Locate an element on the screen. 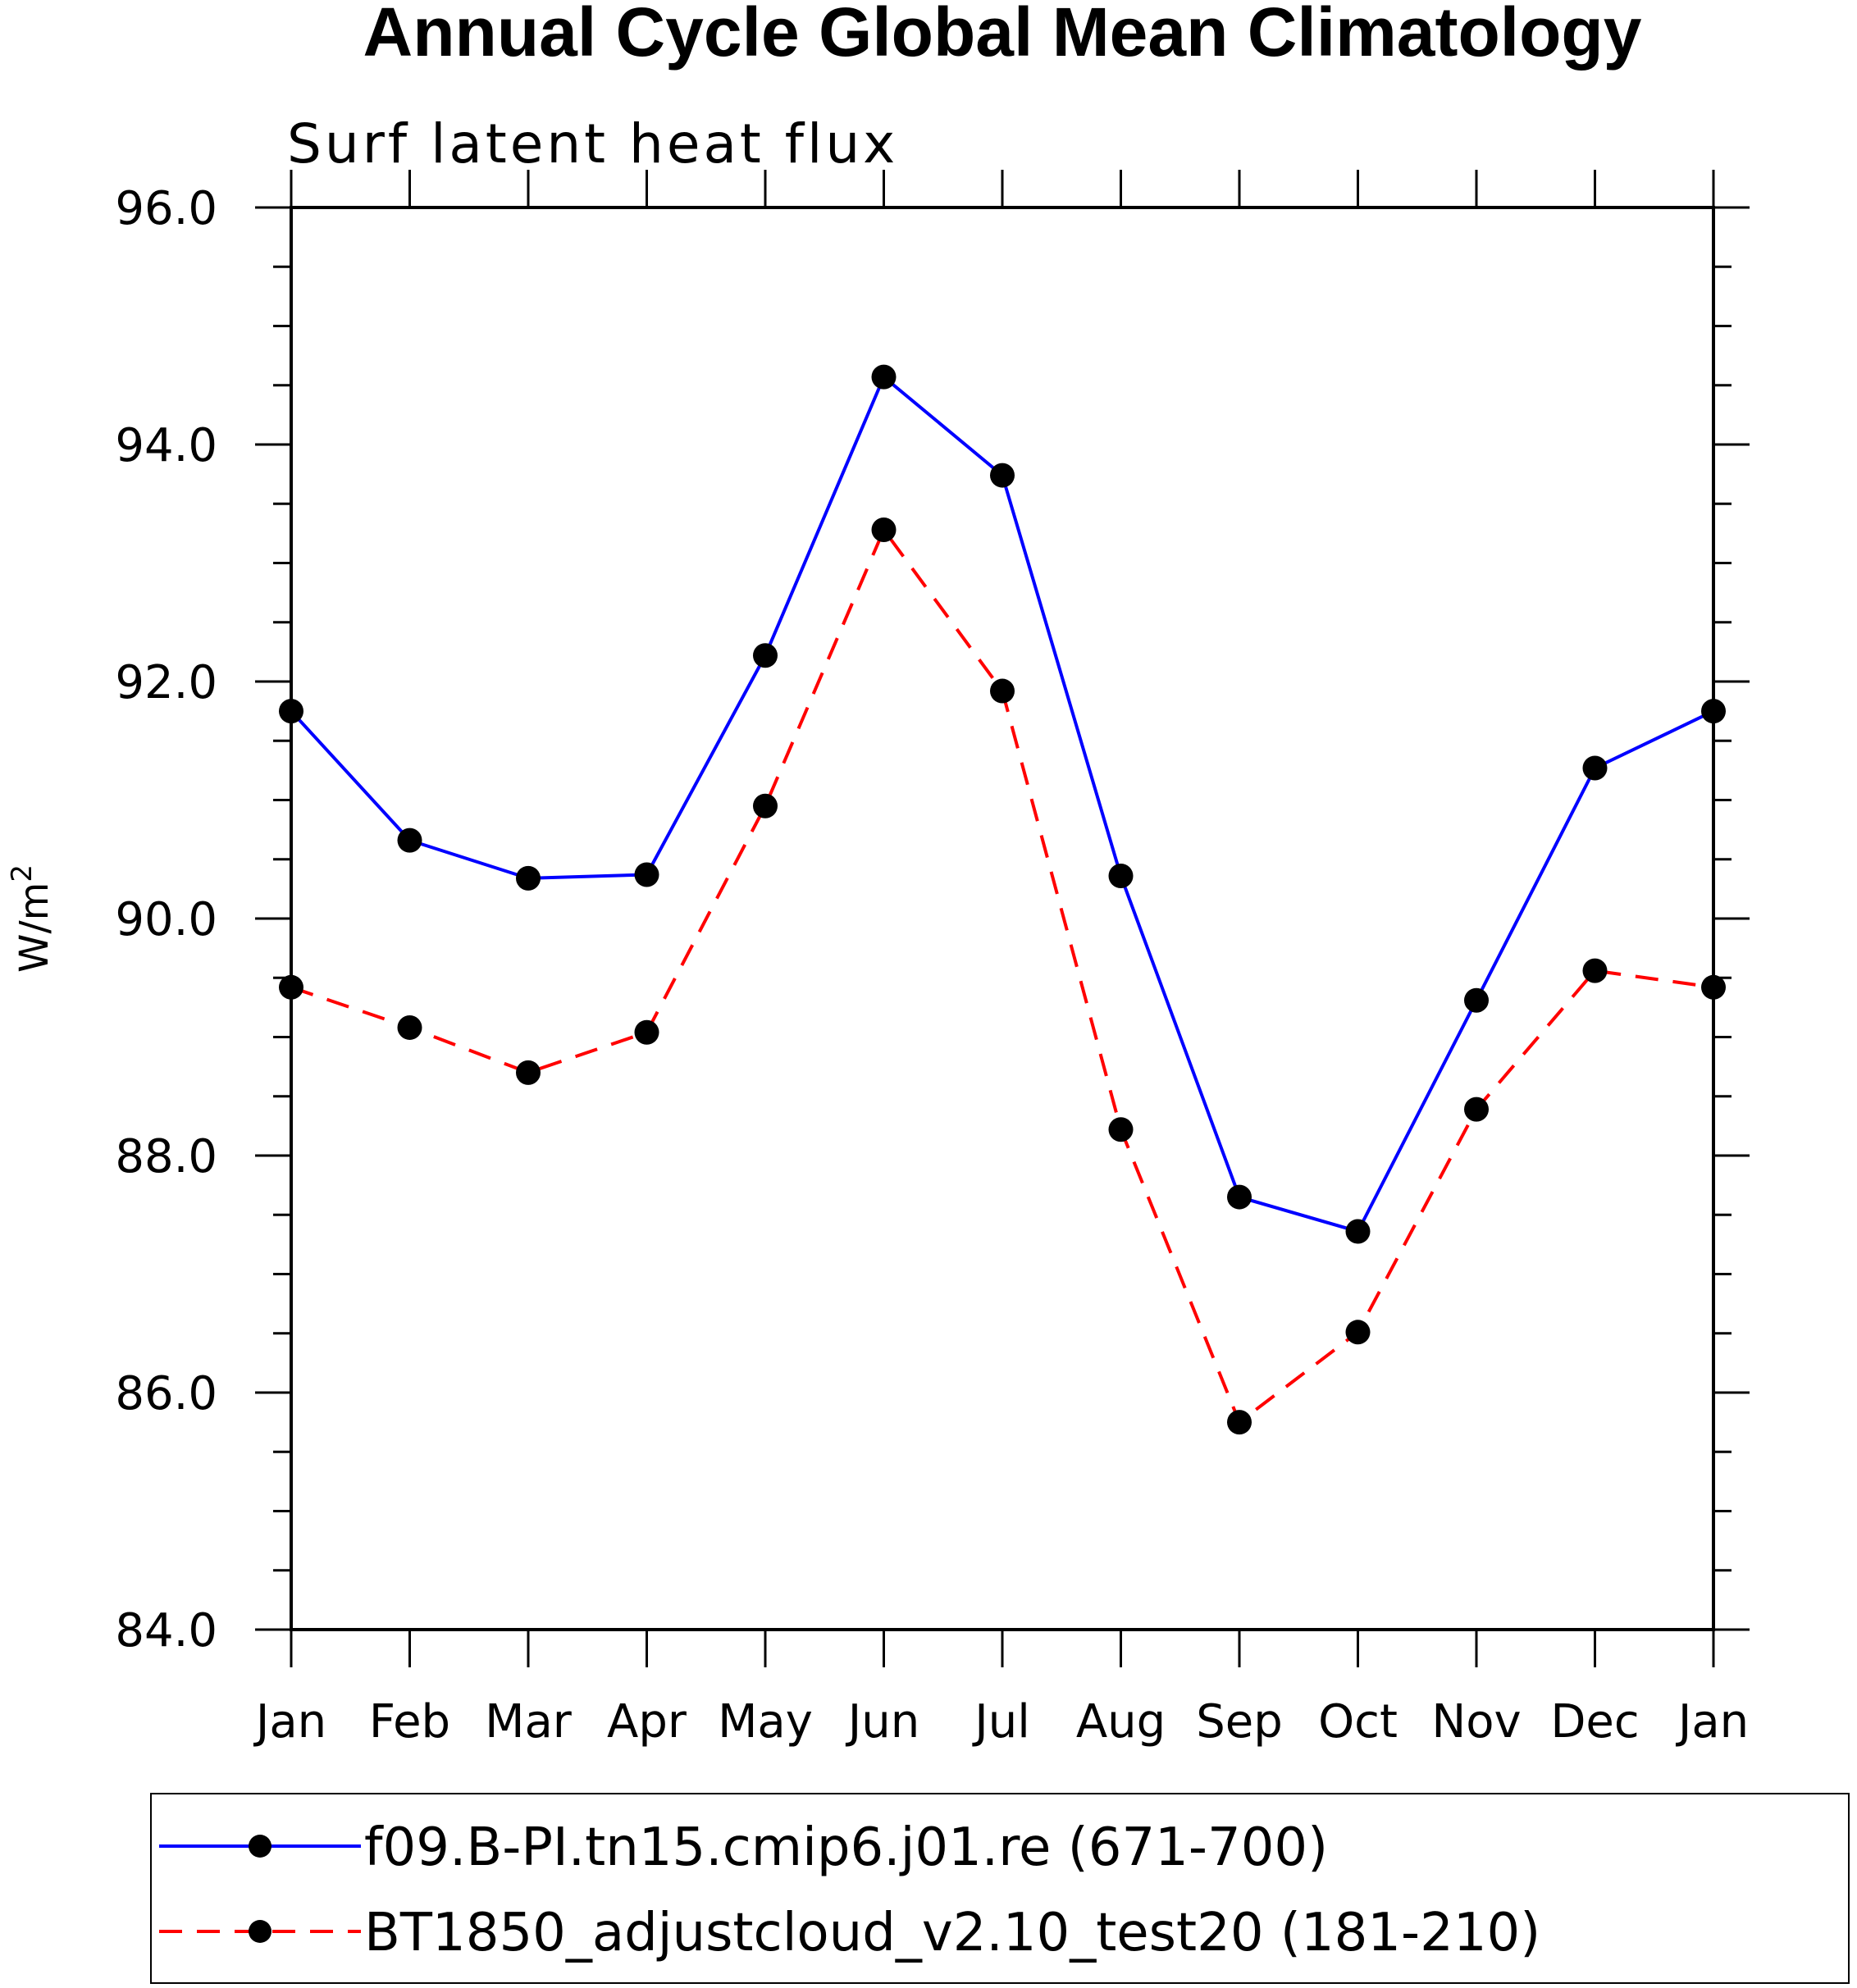 This screenshot has height=1988, width=1857. y-tick-label: 88.0 is located at coordinates (166, 1156).